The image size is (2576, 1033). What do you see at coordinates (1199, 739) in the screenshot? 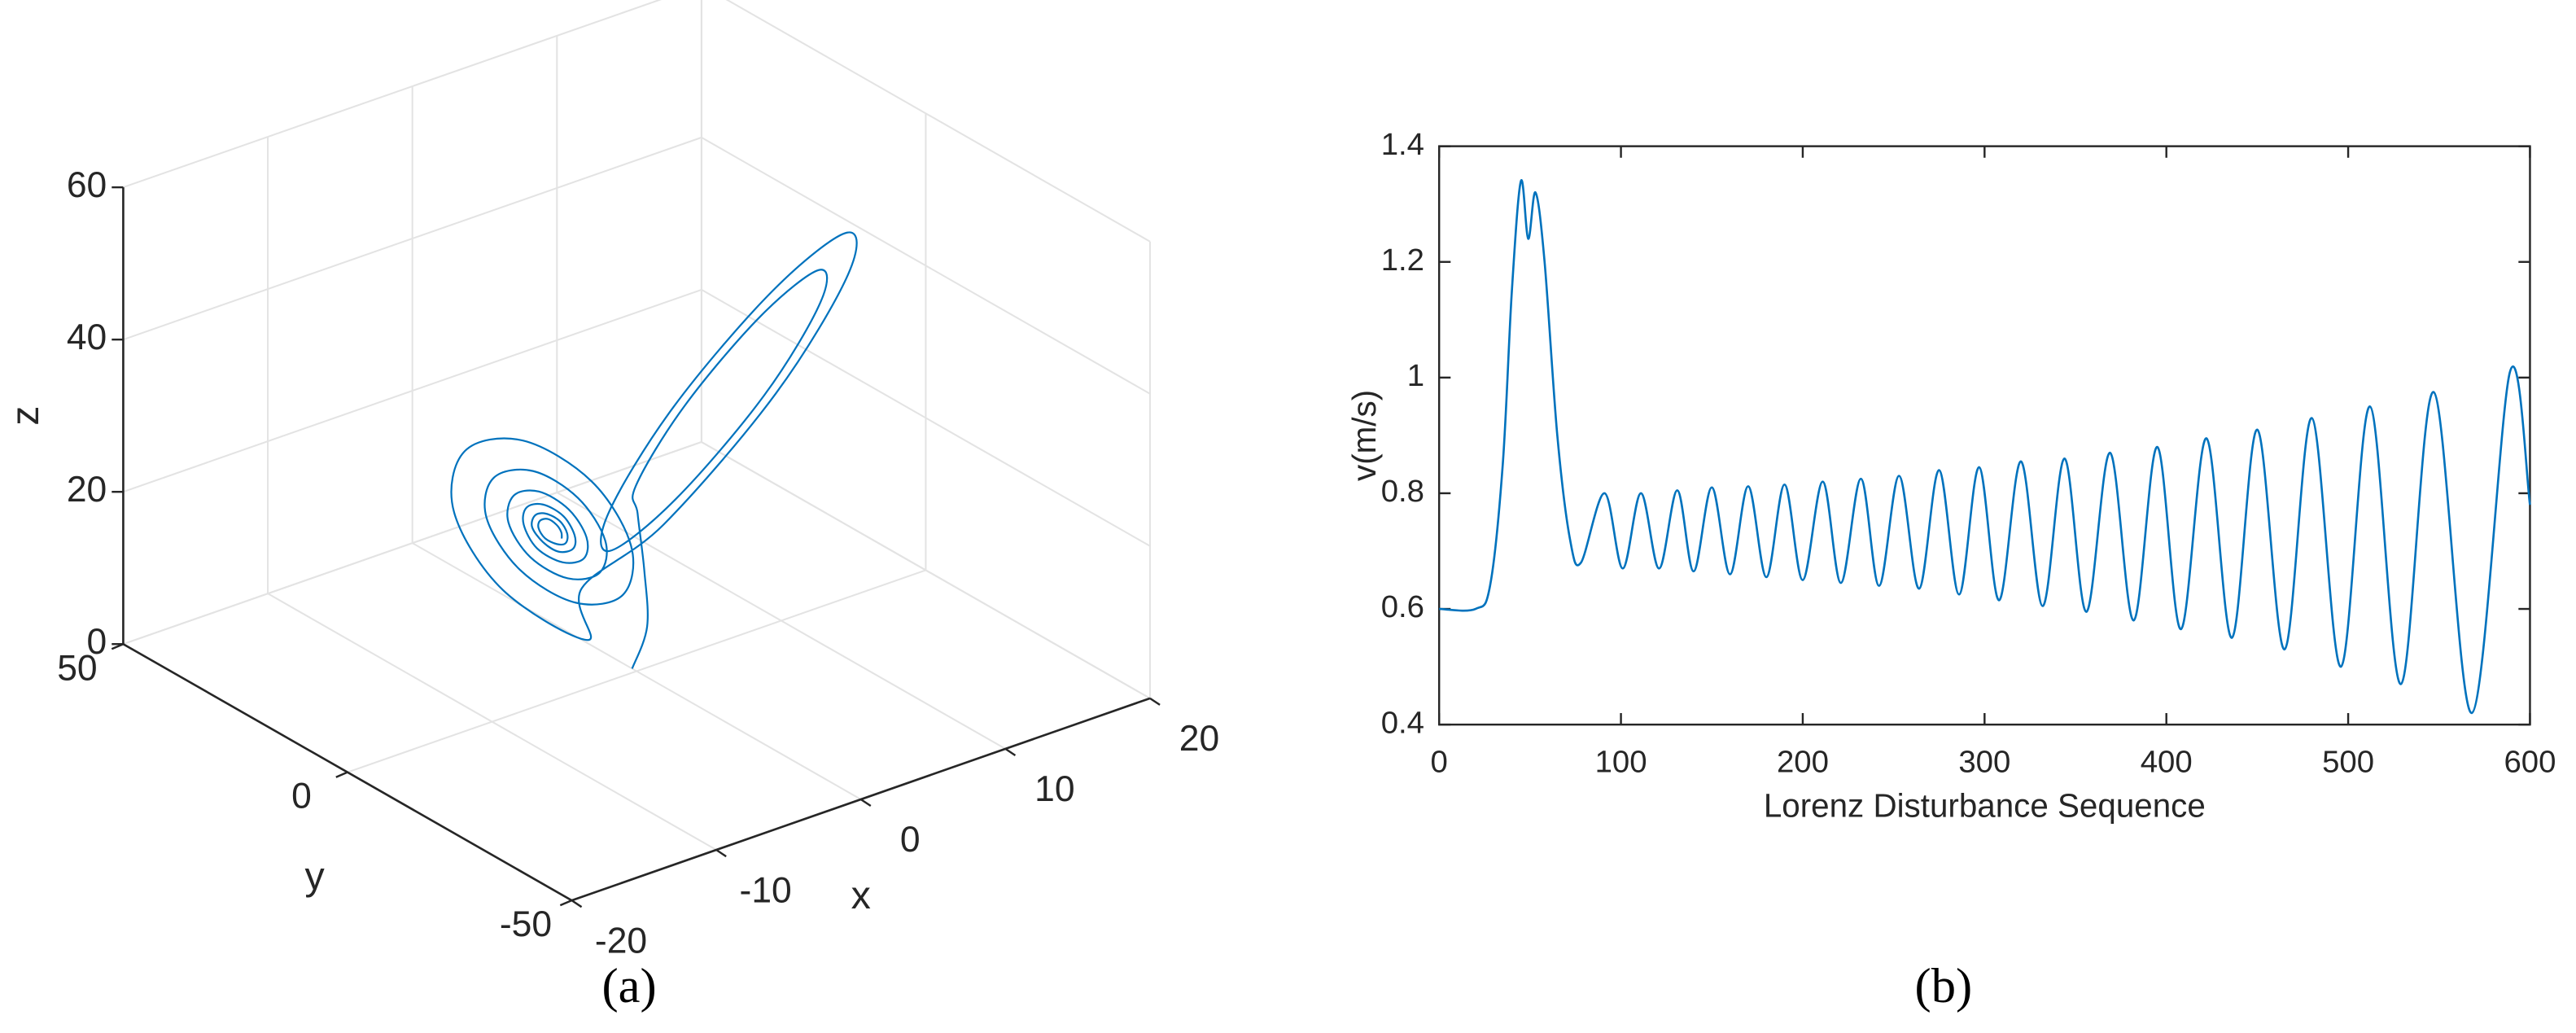
I see `x-tick-label: 20` at bounding box center [1199, 739].